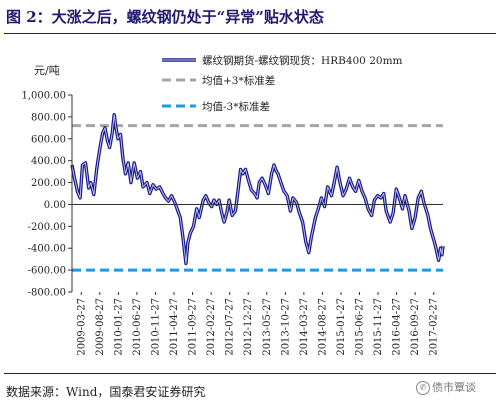  I want to click on y-tick-label: 0.00, so click(55, 205).